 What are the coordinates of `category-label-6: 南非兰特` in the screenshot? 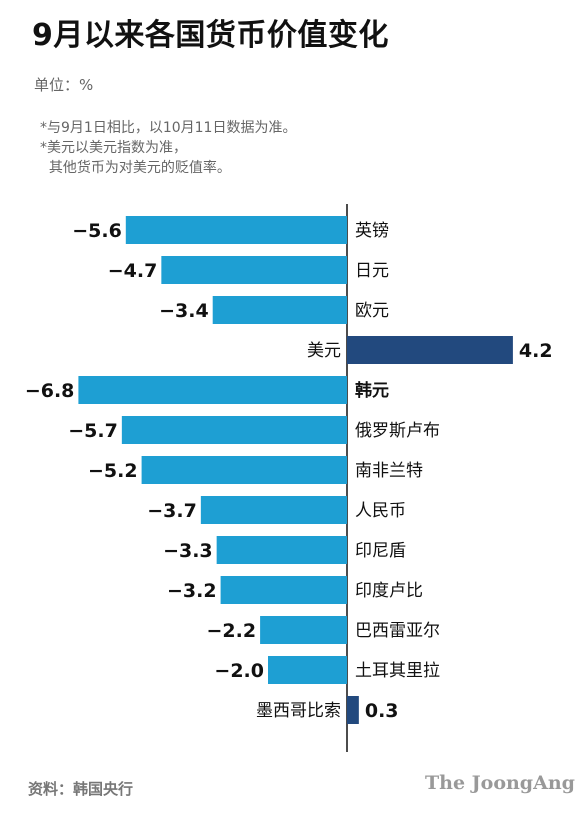 It's located at (389, 471).